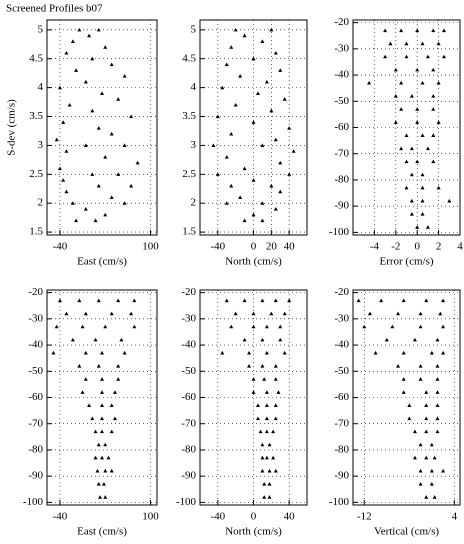  I want to click on x-tick-label: -2, so click(395, 247).